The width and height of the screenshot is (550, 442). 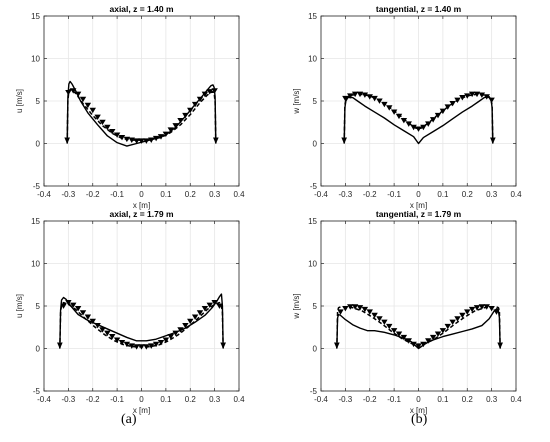 I want to click on chart-title: axial, z = 1.40 m, so click(x=141, y=9).